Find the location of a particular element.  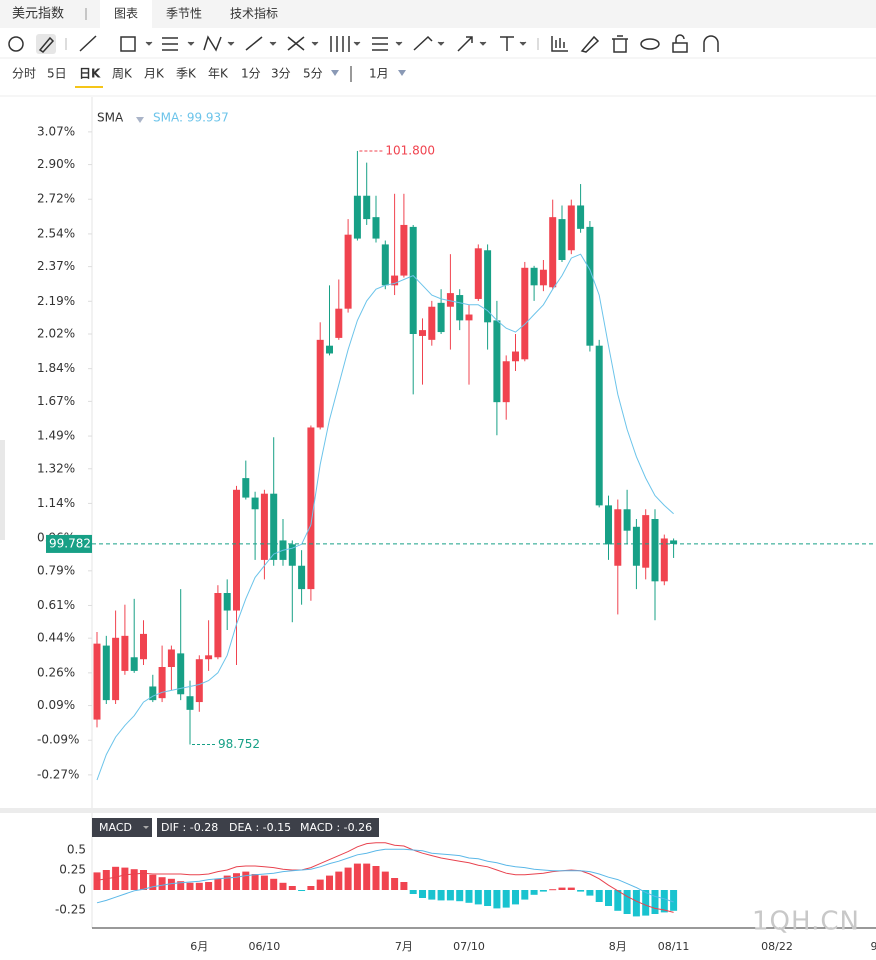

period: 5日 is located at coordinates (57, 74).